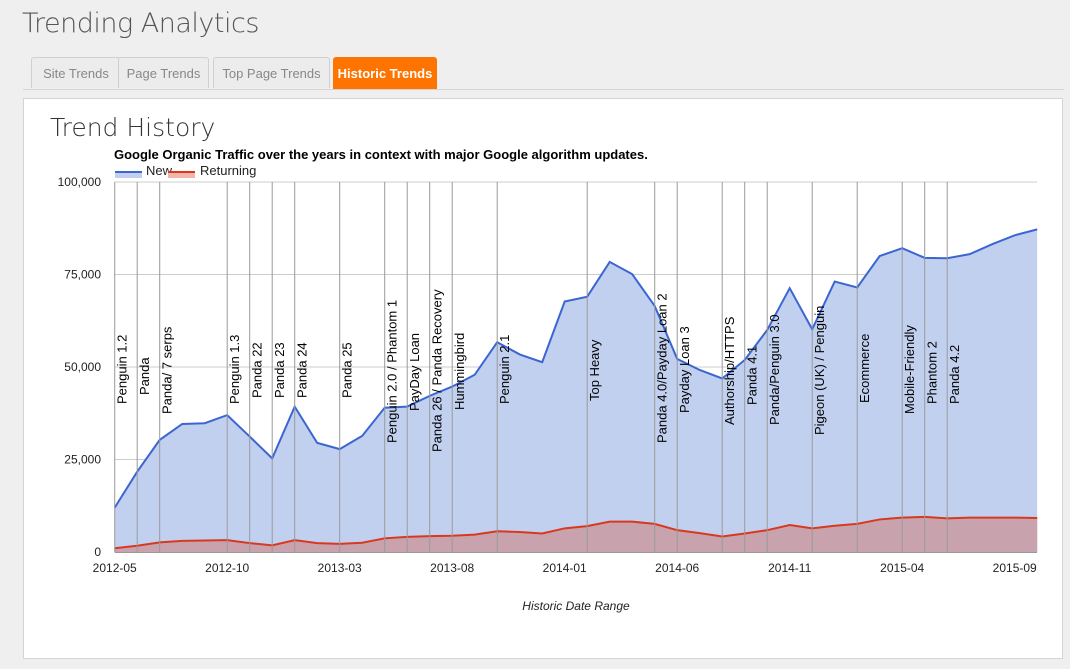  What do you see at coordinates (271, 72) in the screenshot?
I see `tab-top-page-trends: Top Page Trends` at bounding box center [271, 72].